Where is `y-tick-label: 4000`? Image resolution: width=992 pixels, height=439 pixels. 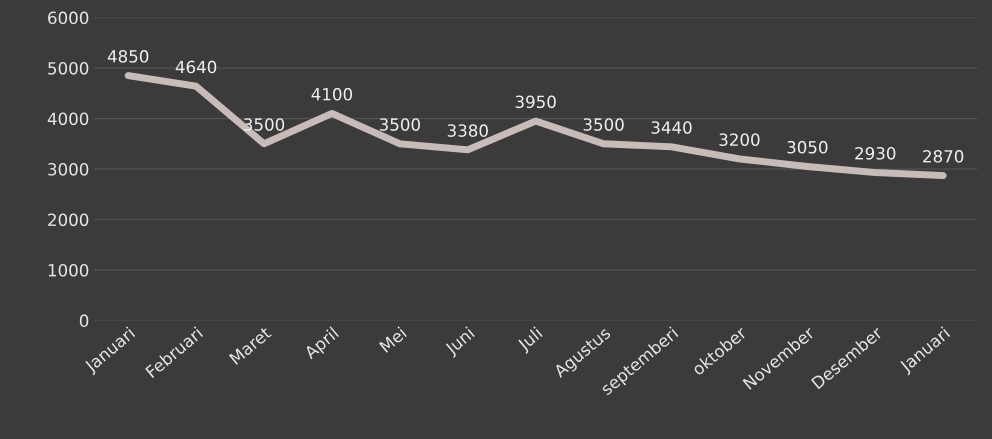 y-tick-label: 4000 is located at coordinates (68, 119).